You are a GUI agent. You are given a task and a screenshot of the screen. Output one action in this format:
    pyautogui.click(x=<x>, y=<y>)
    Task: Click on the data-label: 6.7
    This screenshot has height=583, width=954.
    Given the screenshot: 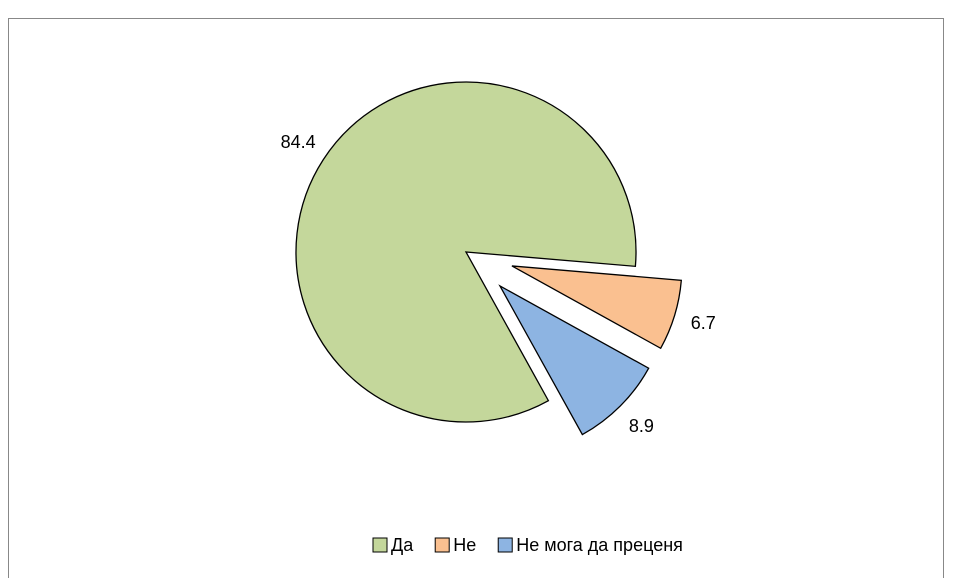 What is the action you would take?
    pyautogui.click(x=703, y=323)
    